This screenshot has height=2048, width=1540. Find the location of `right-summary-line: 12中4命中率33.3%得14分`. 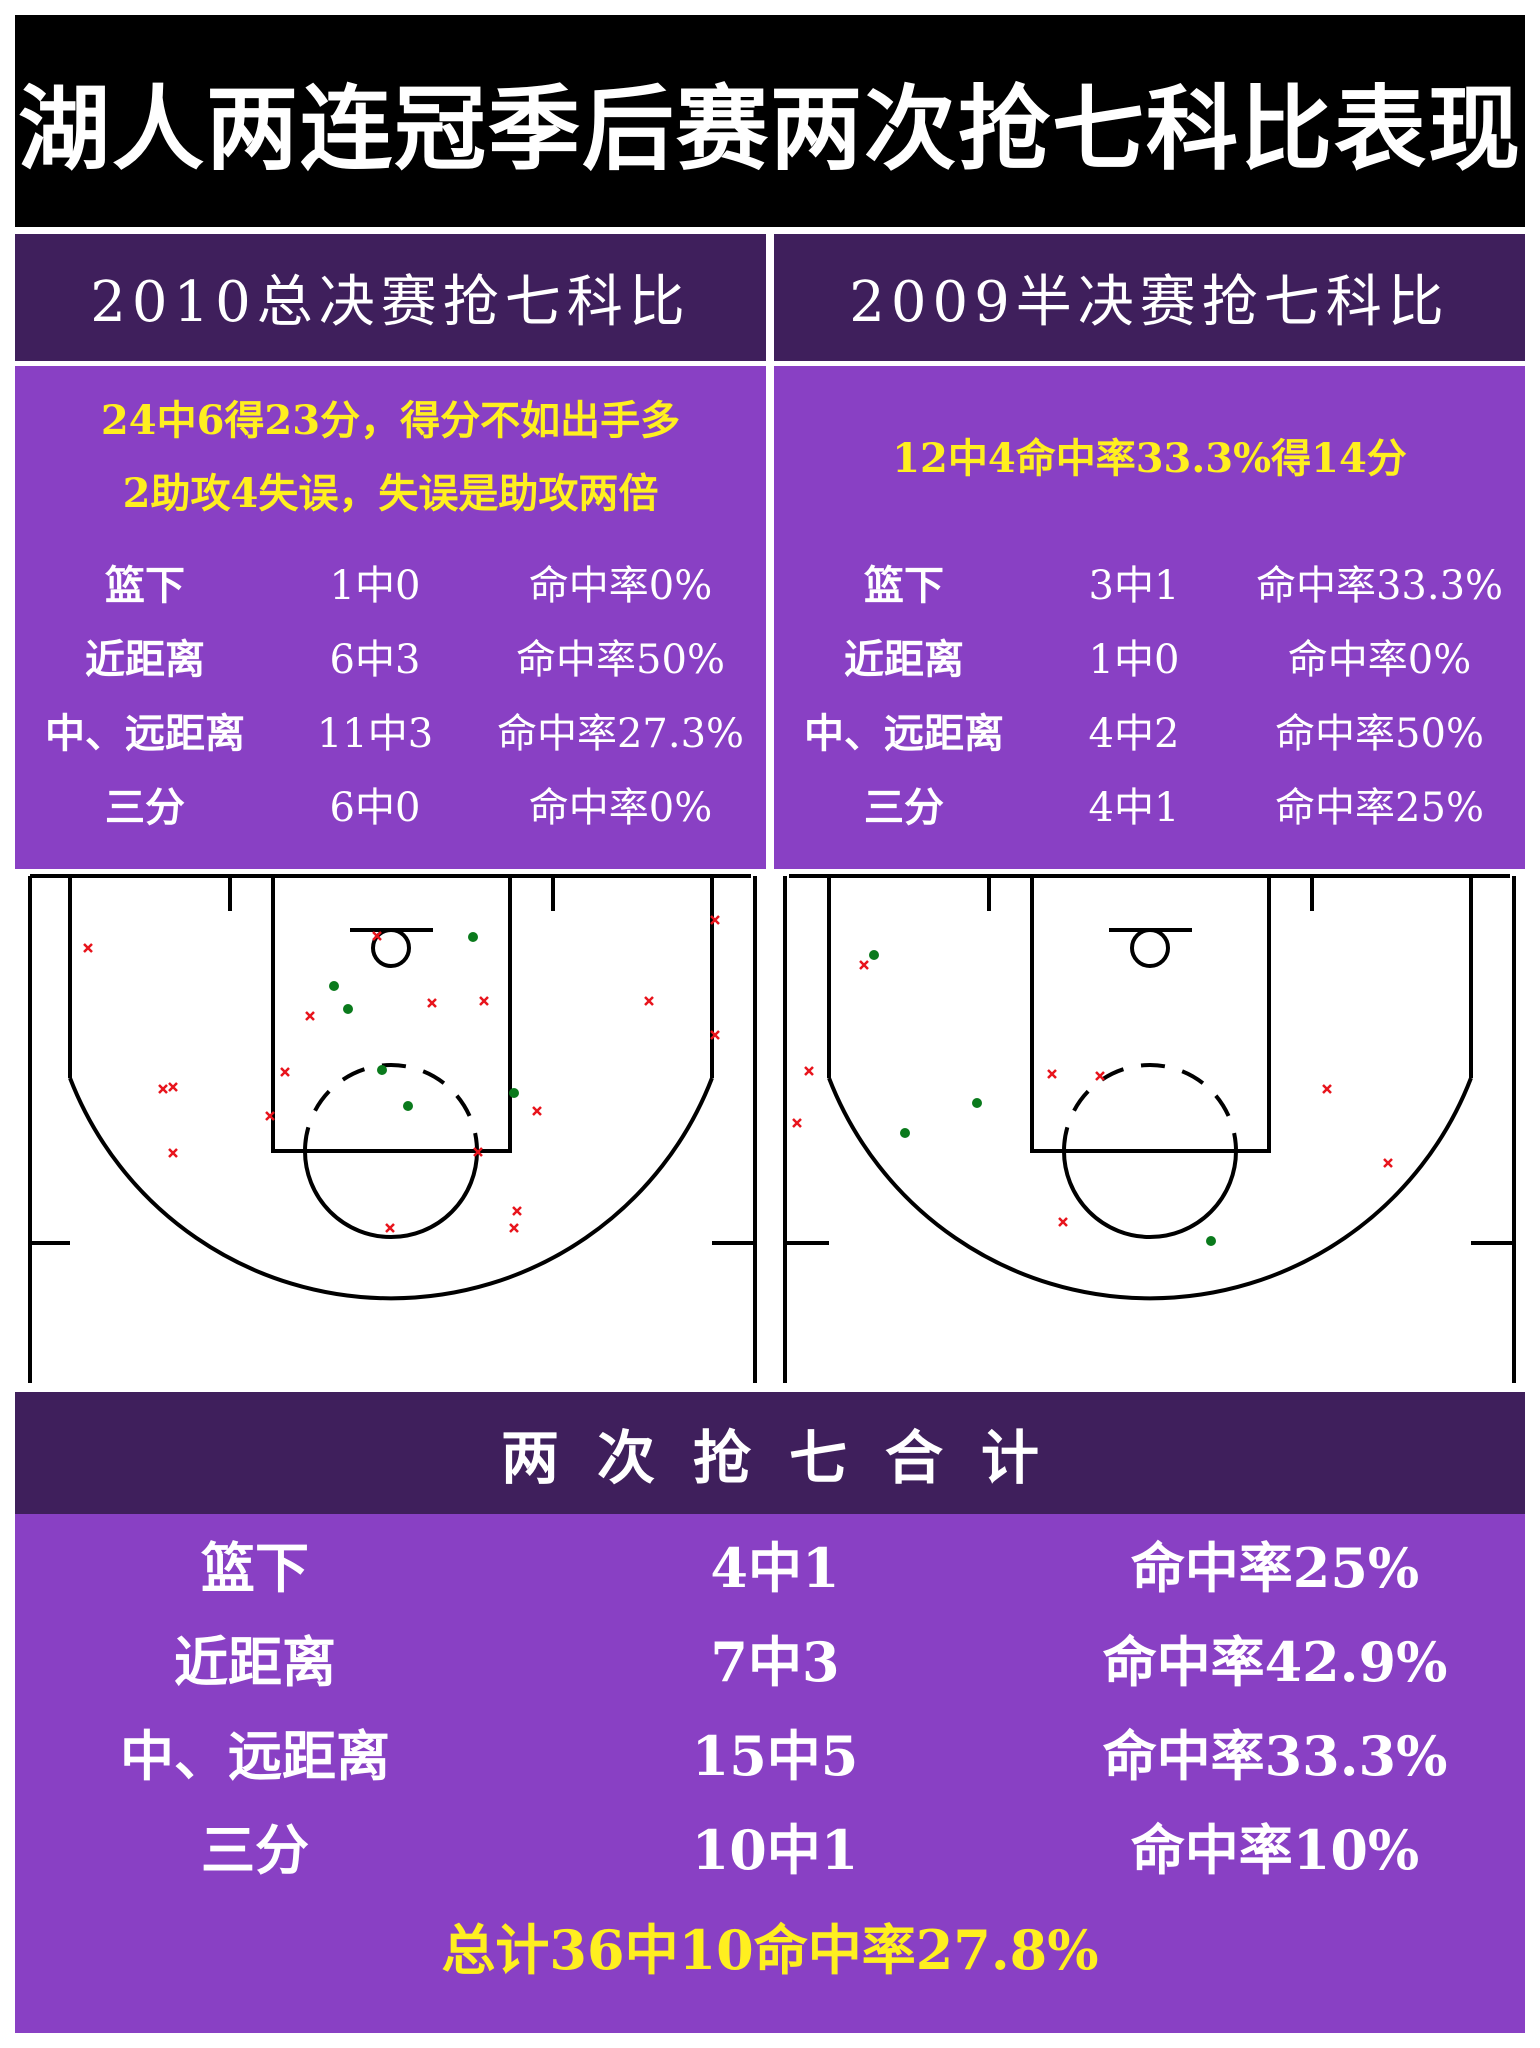

right-summary-line: 12中4命中率33.3%得14分 is located at coordinates (1149, 458).